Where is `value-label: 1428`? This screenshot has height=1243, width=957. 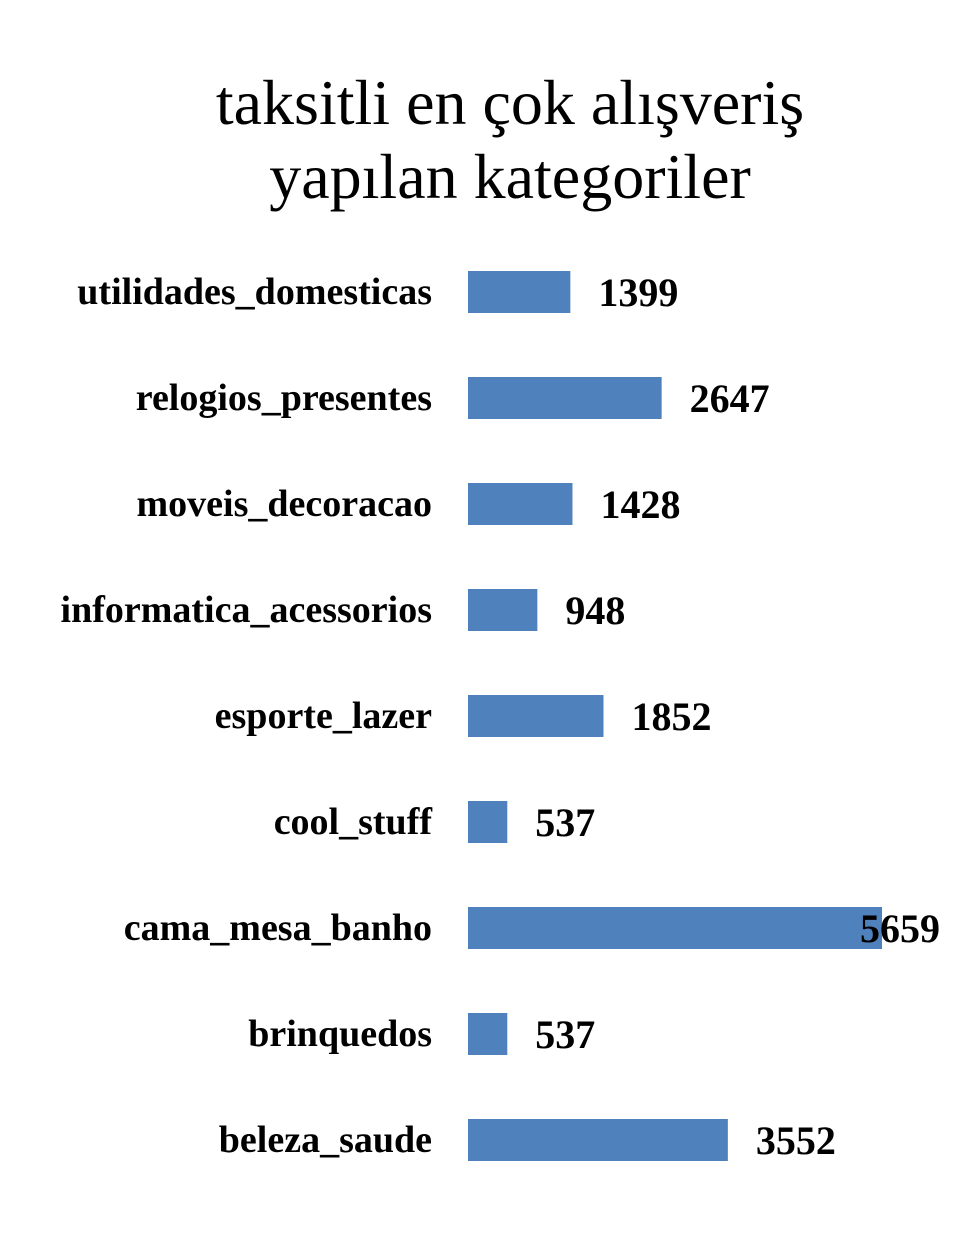 value-label: 1428 is located at coordinates (640, 504).